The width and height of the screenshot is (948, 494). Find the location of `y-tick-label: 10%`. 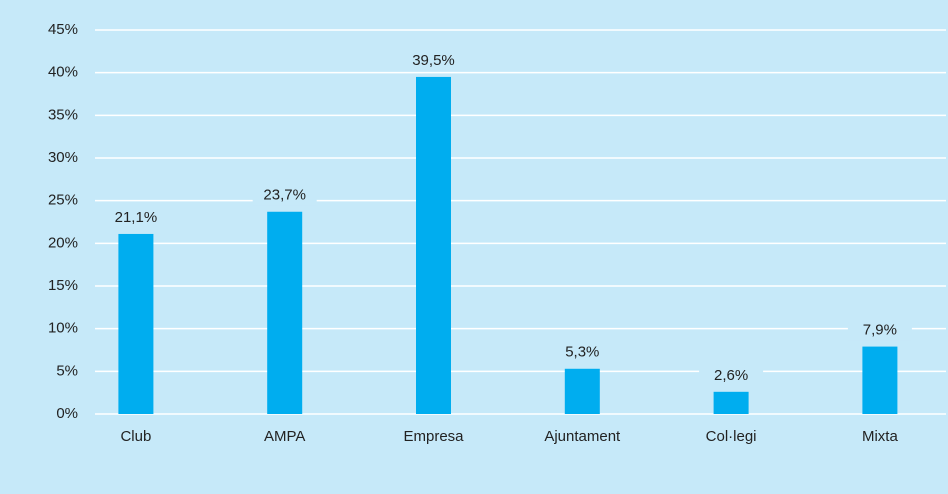

y-tick-label: 10% is located at coordinates (63, 328).